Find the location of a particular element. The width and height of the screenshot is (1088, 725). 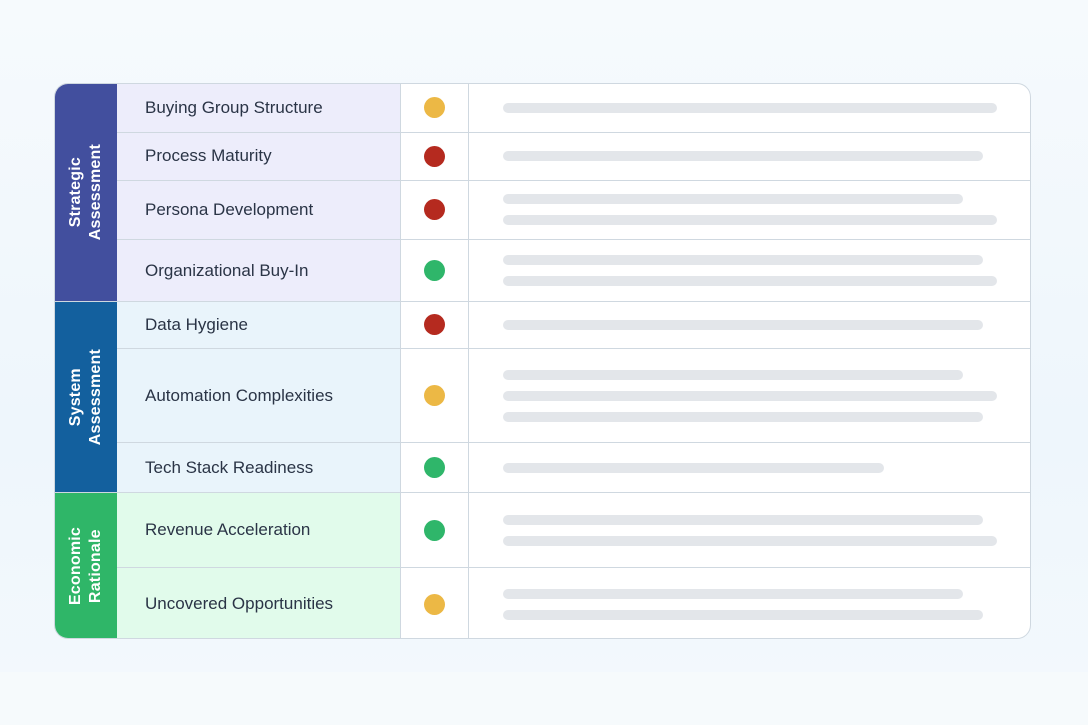

group-label-system: System Assessment is located at coordinates (86, 397).